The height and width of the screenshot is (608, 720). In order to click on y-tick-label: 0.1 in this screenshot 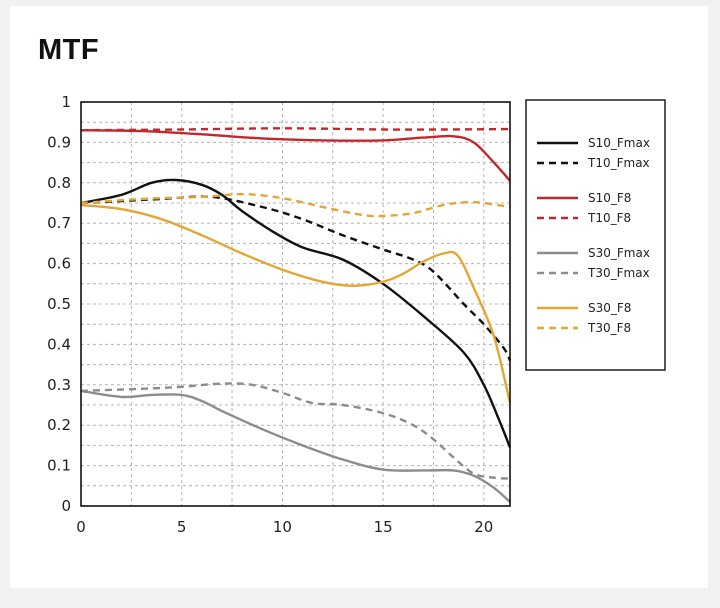, I will do `click(59, 466)`.